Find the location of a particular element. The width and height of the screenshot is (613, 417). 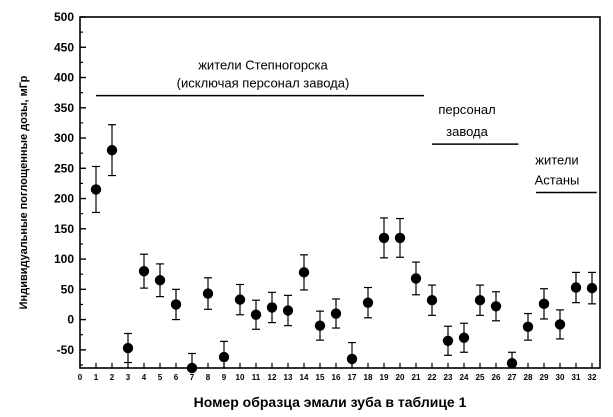

x-tick-label: 18 is located at coordinates (368, 377).